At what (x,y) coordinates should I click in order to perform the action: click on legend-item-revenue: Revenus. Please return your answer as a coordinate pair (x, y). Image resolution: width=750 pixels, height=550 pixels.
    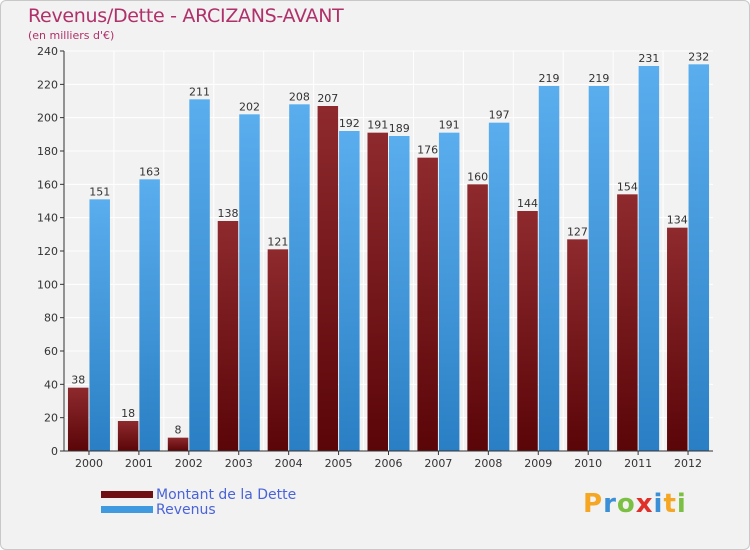
    Looking at the image, I should click on (198, 509).